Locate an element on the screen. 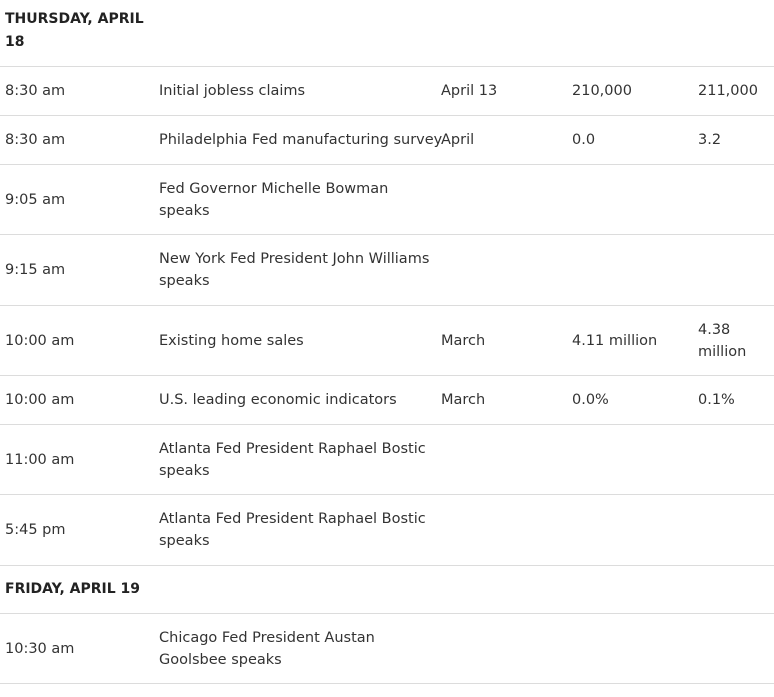  time-cell: 9:05 am is located at coordinates (35, 199).